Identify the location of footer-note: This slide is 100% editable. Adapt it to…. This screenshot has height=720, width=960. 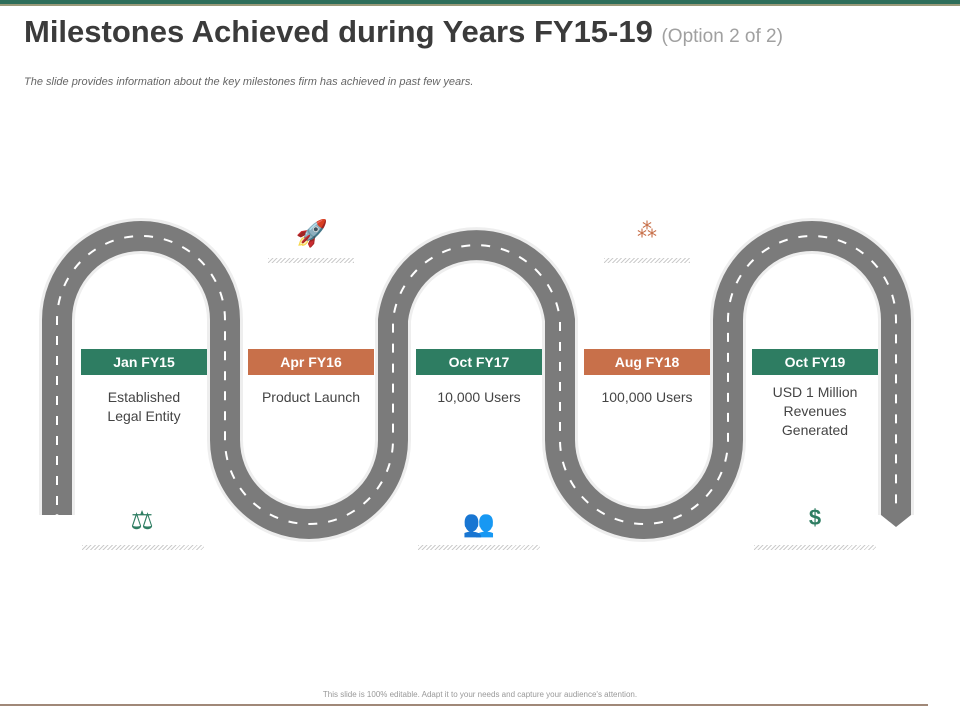
(480, 694).